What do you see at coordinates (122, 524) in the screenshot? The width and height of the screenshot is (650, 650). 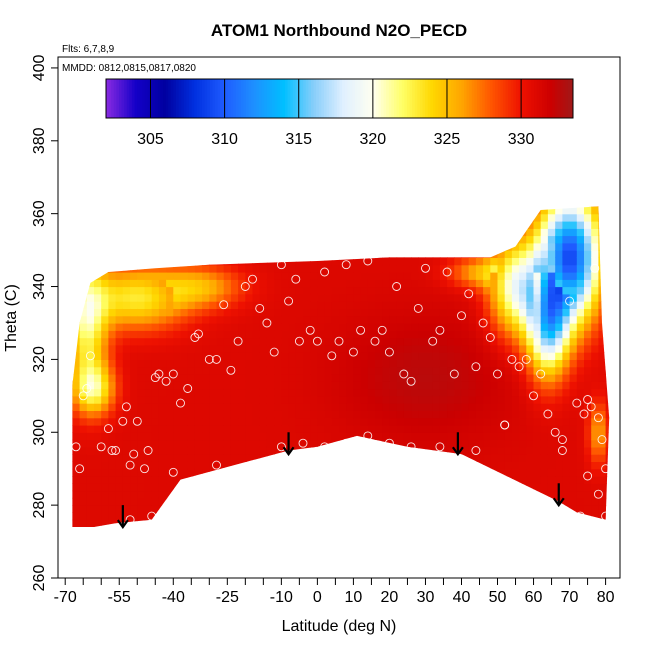 I see `flight-arrow-head` at bounding box center [122, 524].